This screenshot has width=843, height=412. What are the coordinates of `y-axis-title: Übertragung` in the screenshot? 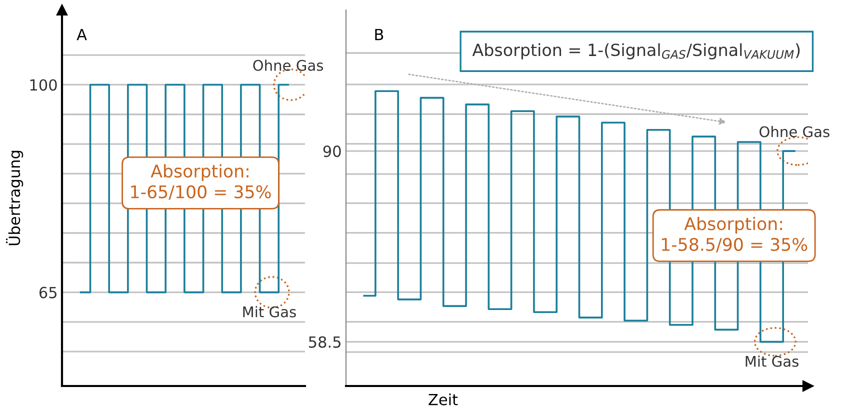 It's located at (15, 198).